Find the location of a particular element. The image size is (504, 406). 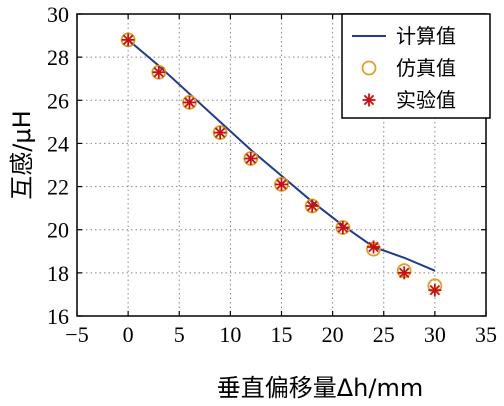

y-tick-label-1: 18 is located at coordinates (58, 273).